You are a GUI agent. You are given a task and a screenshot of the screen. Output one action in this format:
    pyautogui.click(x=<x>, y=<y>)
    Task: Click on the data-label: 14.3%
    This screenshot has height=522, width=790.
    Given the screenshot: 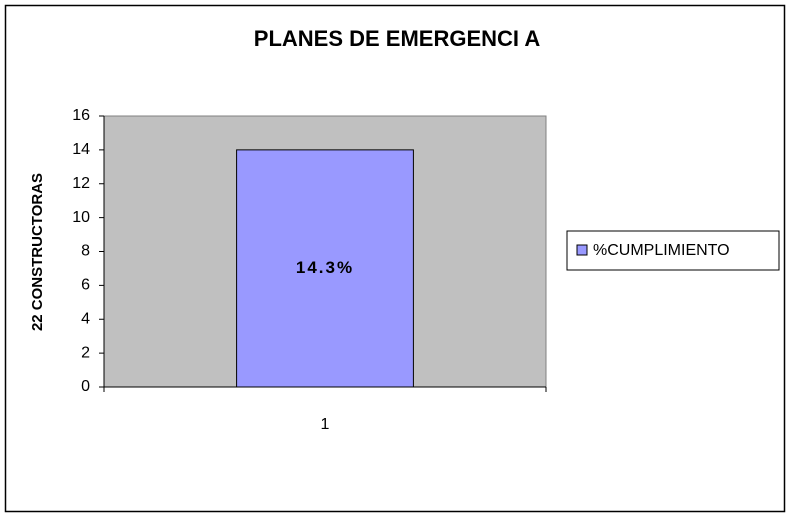 What is the action you would take?
    pyautogui.click(x=325, y=267)
    